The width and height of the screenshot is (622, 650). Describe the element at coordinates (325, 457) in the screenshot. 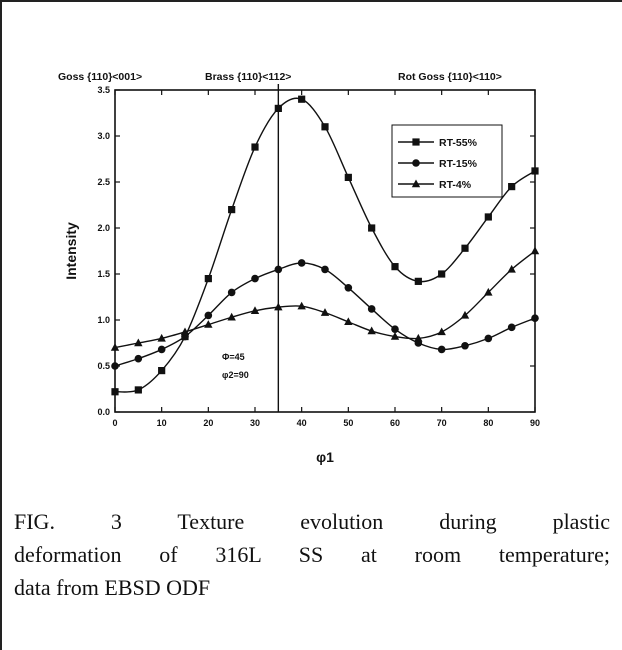

I see `x-axis-label: φ1` at that location.